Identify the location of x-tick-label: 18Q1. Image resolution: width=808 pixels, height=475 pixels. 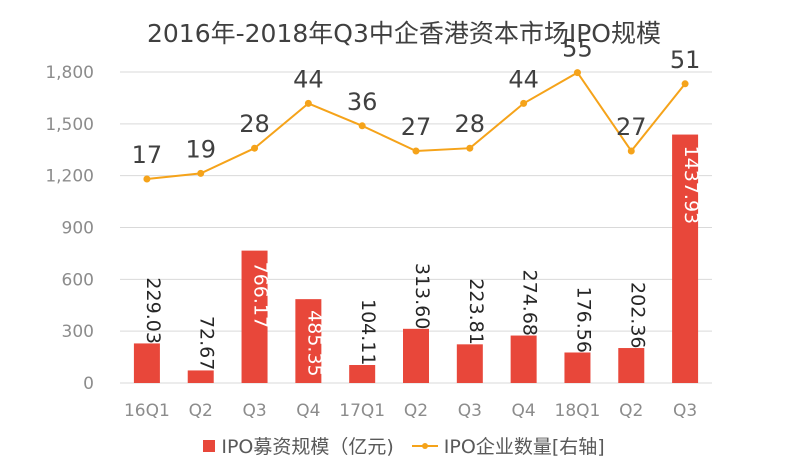
(578, 411).